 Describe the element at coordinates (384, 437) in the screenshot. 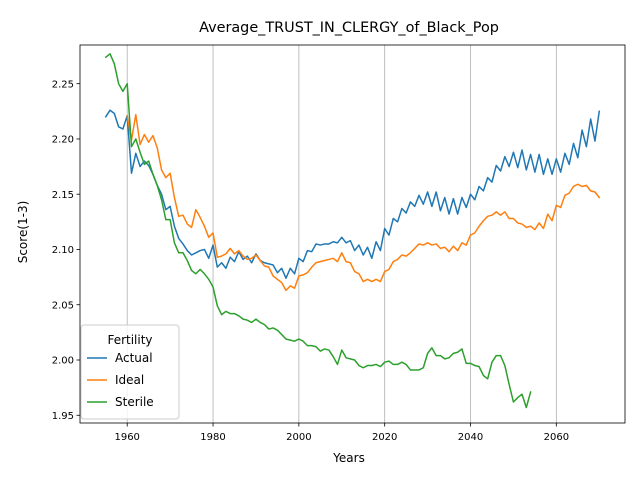

I see `x-tick-label: 2020` at that location.